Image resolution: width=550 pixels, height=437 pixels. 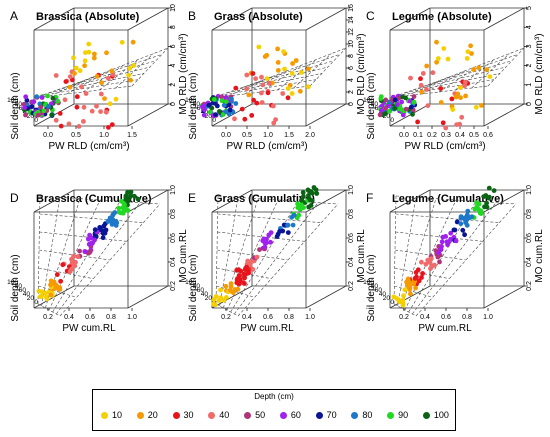 What do you see at coordinates (351, 190) in the screenshot?
I see `z-tick-label: 1.0` at bounding box center [351, 190].